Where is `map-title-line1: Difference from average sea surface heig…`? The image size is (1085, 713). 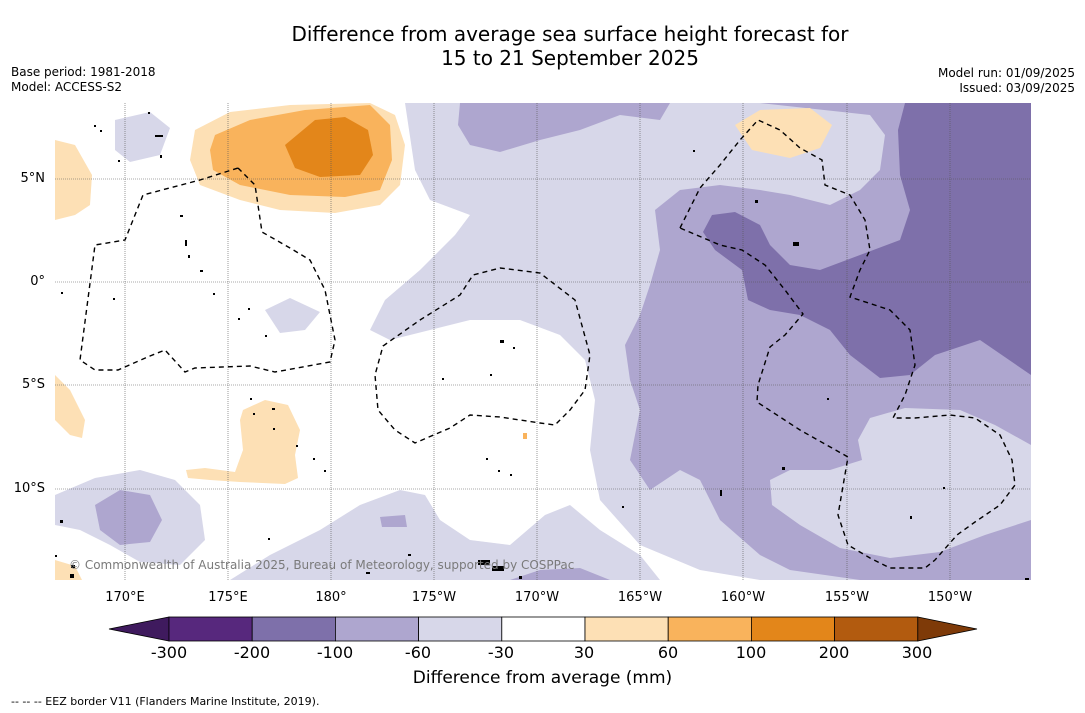
map-title-line1: Difference from average sea surface heig… is located at coordinates (570, 34).